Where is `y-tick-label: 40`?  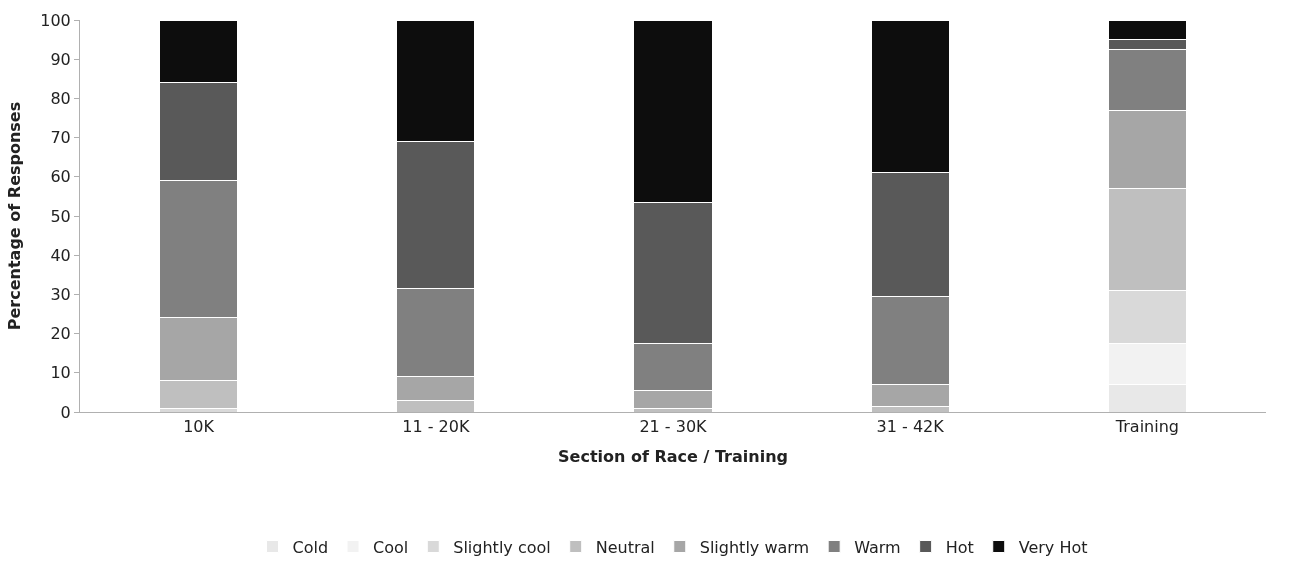
y-tick-label: 40 is located at coordinates (60, 255).